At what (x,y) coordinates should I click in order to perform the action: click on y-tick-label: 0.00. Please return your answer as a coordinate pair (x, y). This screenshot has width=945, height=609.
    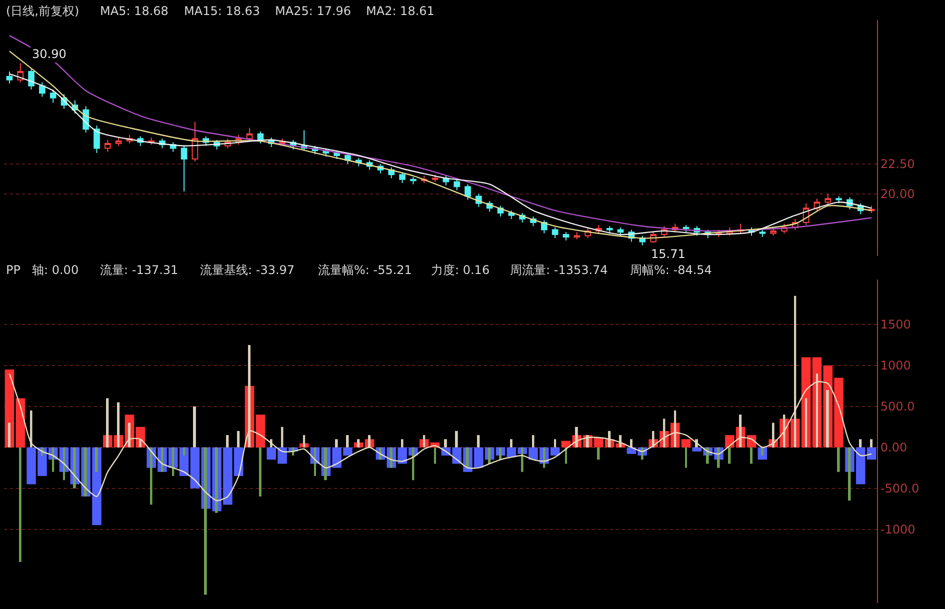
    Looking at the image, I should click on (894, 447).